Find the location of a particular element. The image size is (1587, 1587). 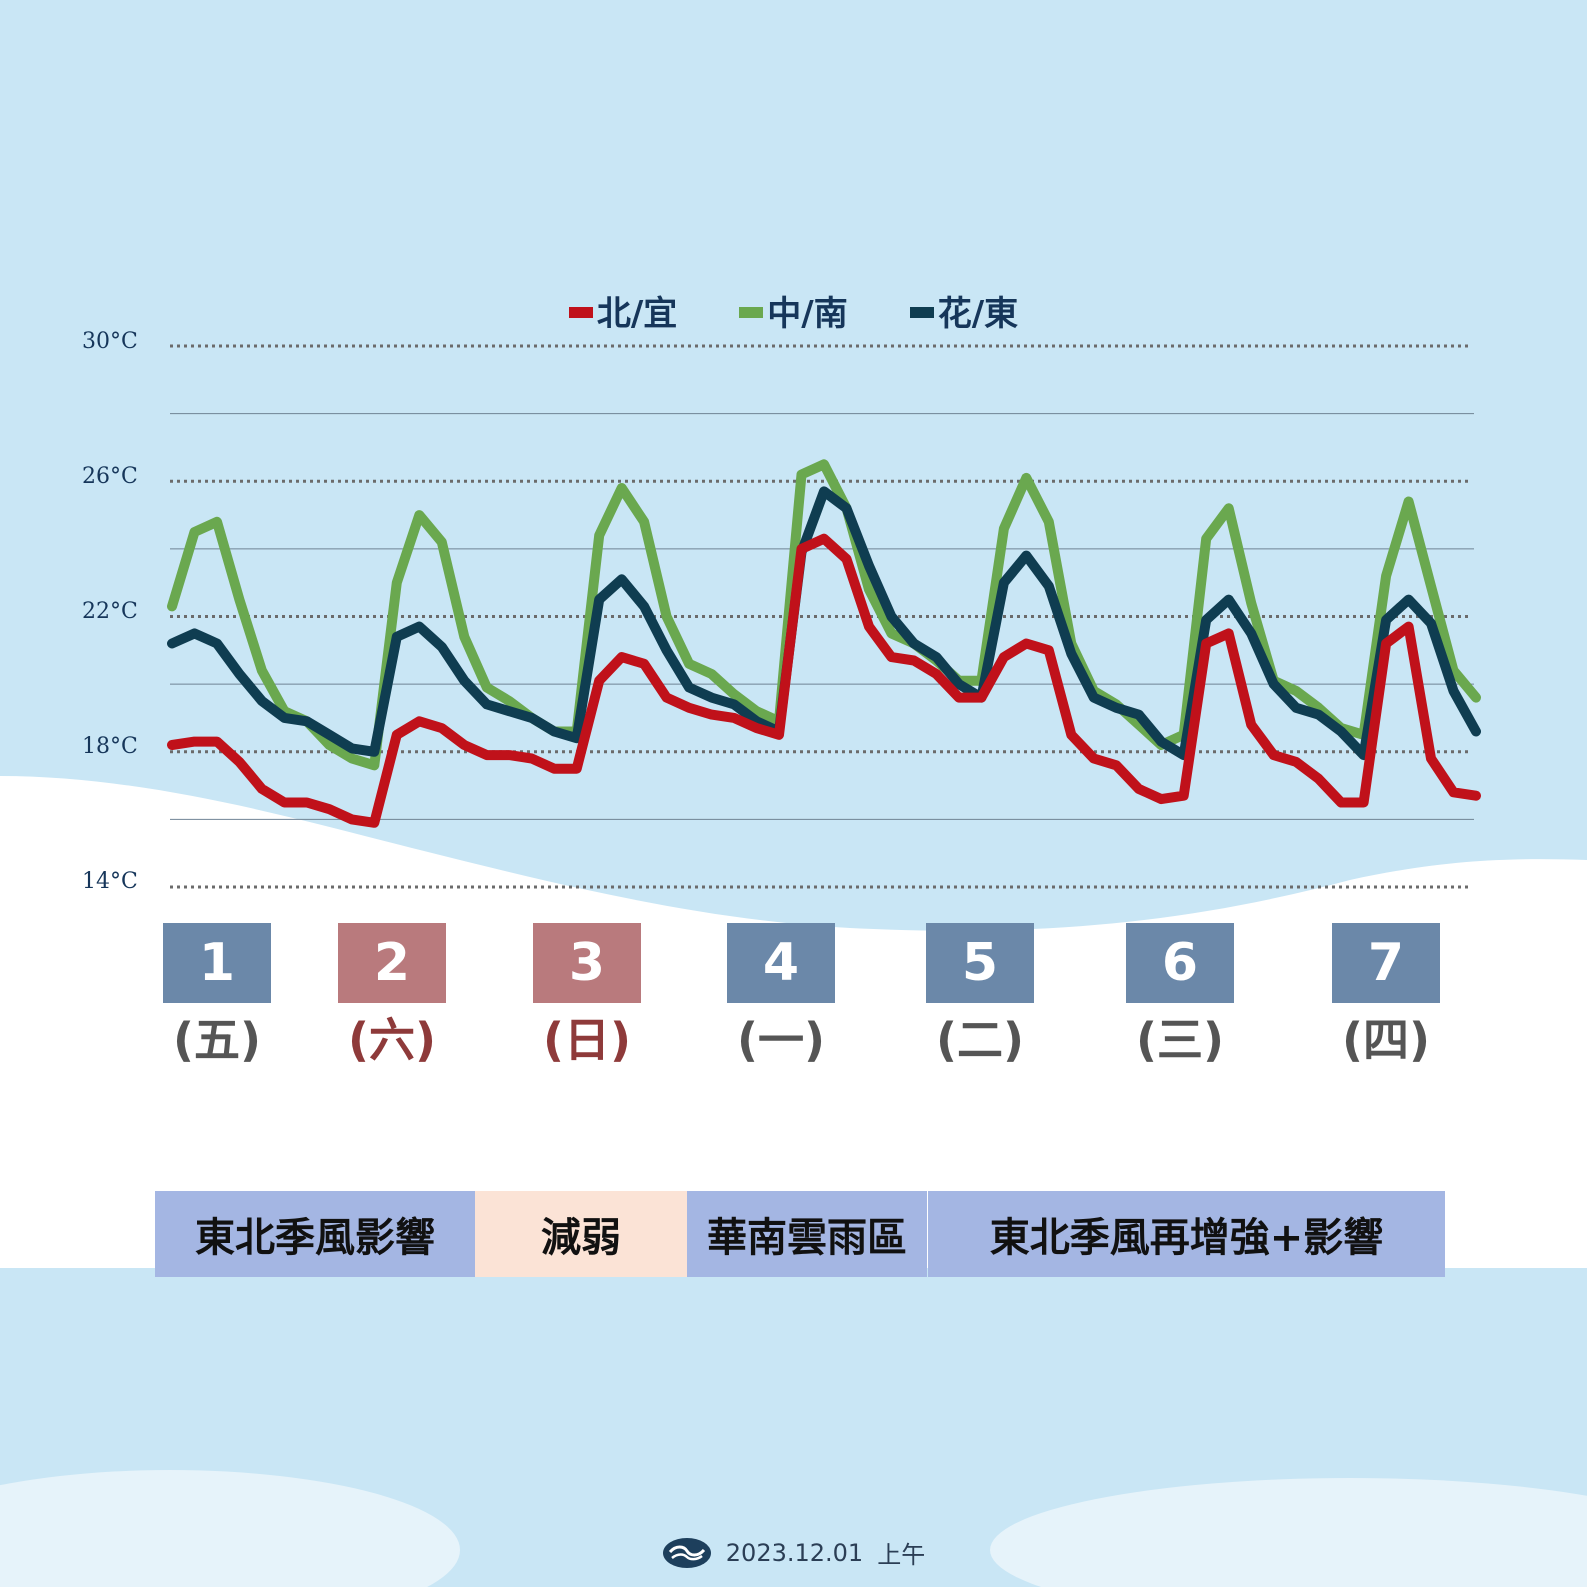

legend-item-north: 北/宜 is located at coordinates (623, 310).